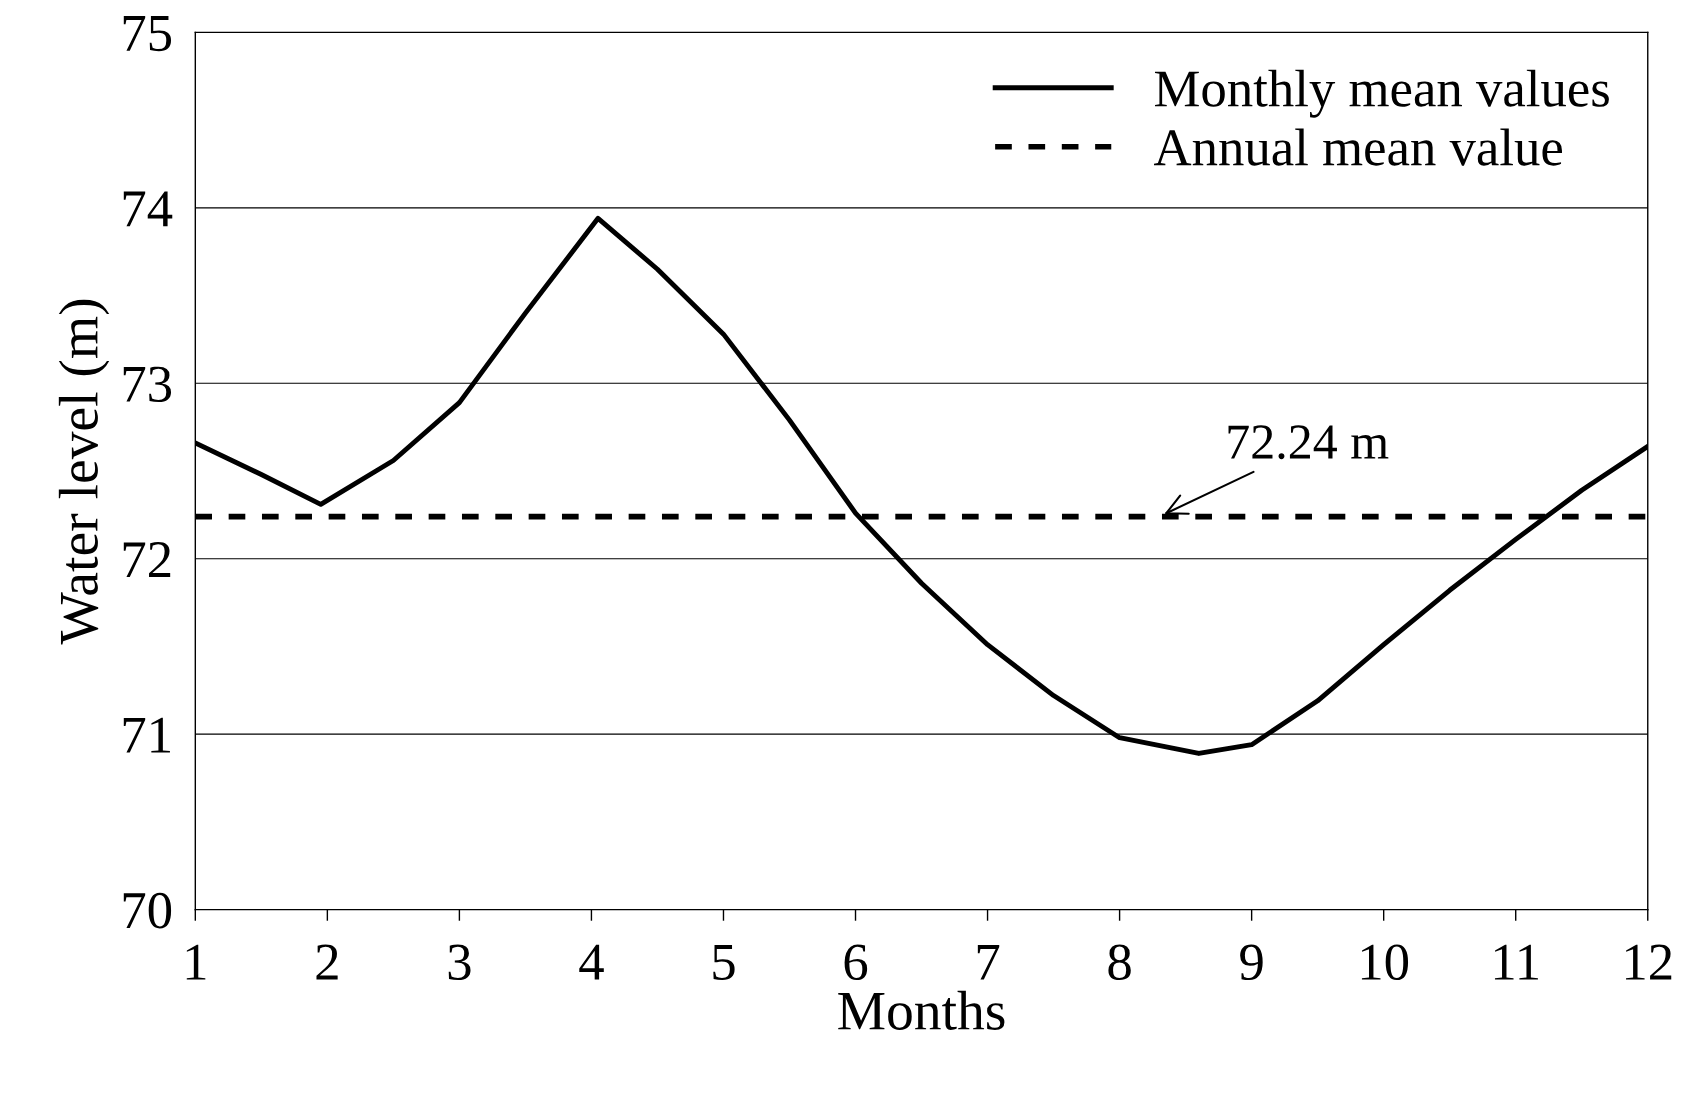  I want to click on x-tick-label: 2, so click(327, 962).